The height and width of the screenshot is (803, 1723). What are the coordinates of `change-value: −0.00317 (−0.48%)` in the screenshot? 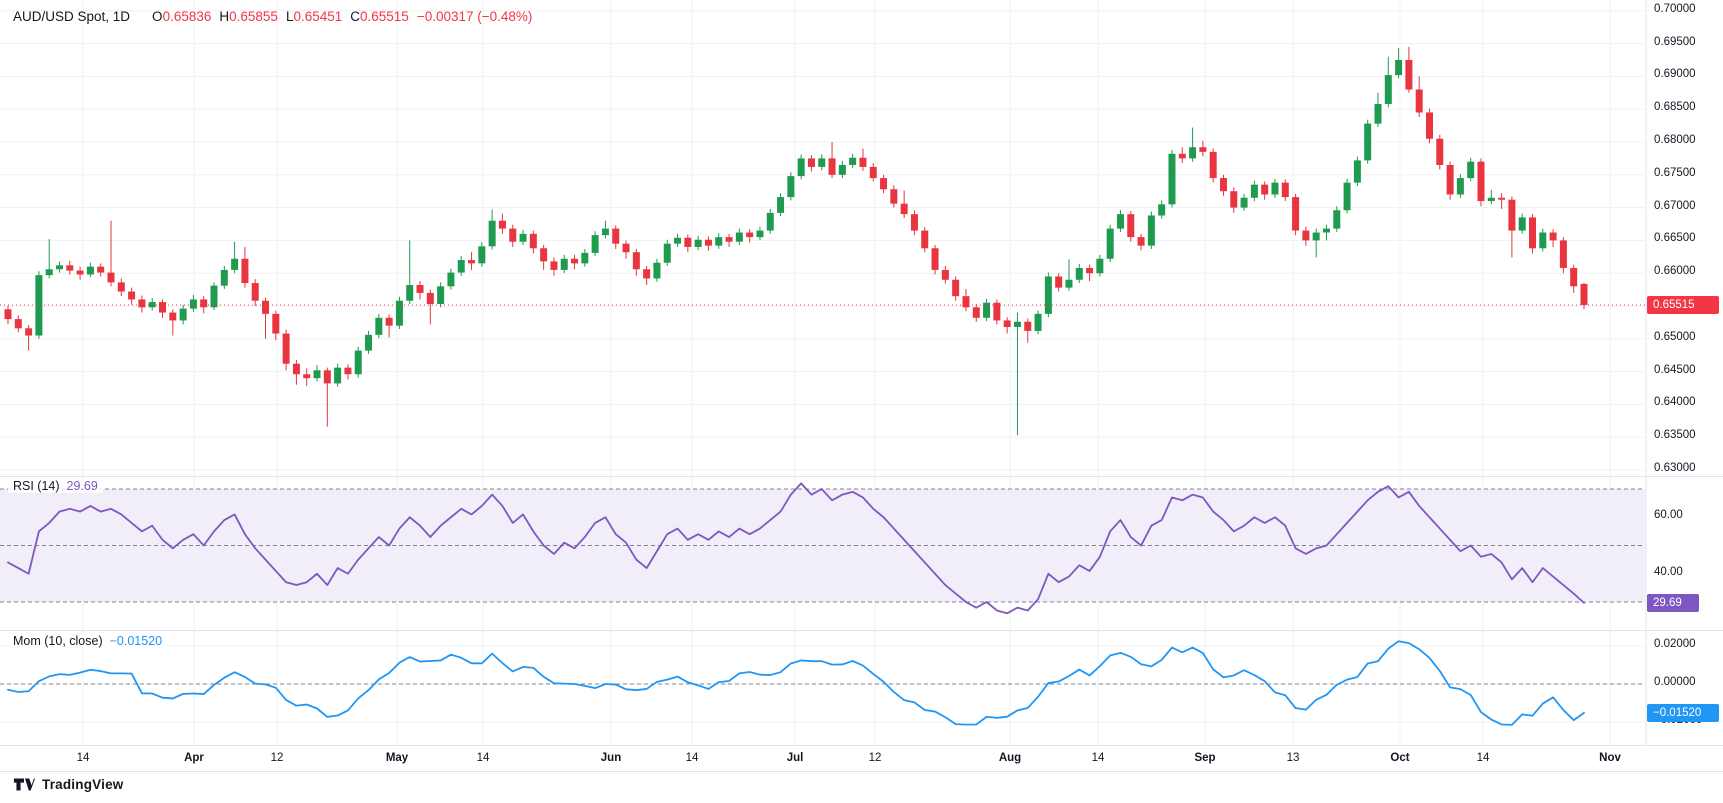 It's located at (474, 16).